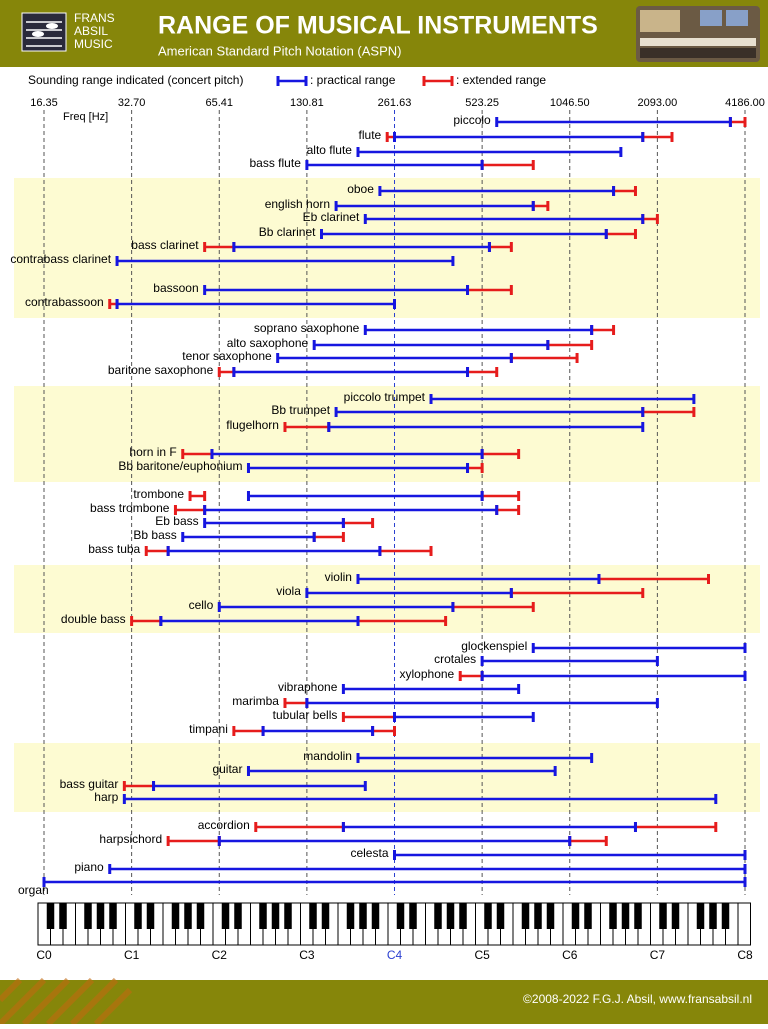  I want to click on instrument-label: marimba, so click(255, 701).